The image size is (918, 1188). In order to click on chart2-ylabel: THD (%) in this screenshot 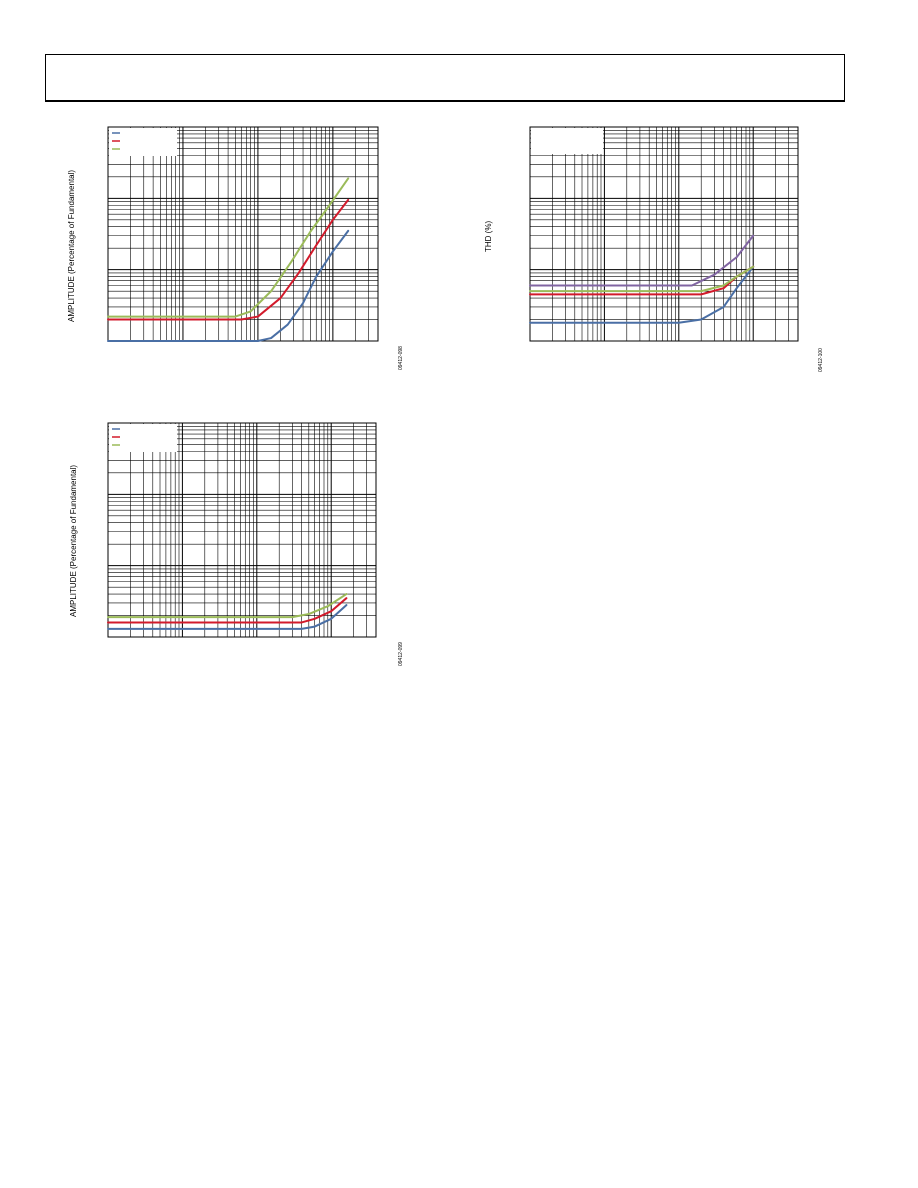, I will do `click(488, 236)`.